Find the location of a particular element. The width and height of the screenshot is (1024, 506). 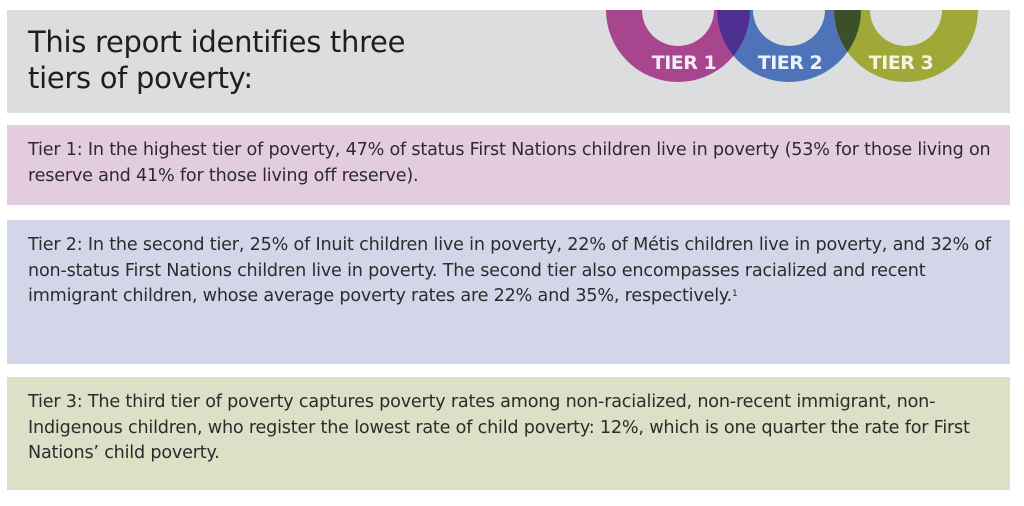

tier1-arc is located at coordinates (678, 46).